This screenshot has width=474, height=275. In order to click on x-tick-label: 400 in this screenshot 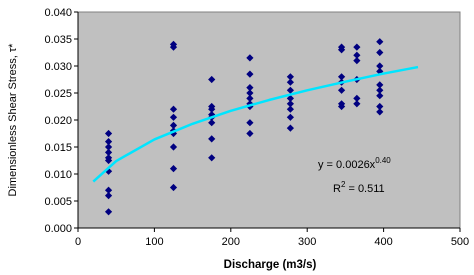, I will do `click(383, 242)`.